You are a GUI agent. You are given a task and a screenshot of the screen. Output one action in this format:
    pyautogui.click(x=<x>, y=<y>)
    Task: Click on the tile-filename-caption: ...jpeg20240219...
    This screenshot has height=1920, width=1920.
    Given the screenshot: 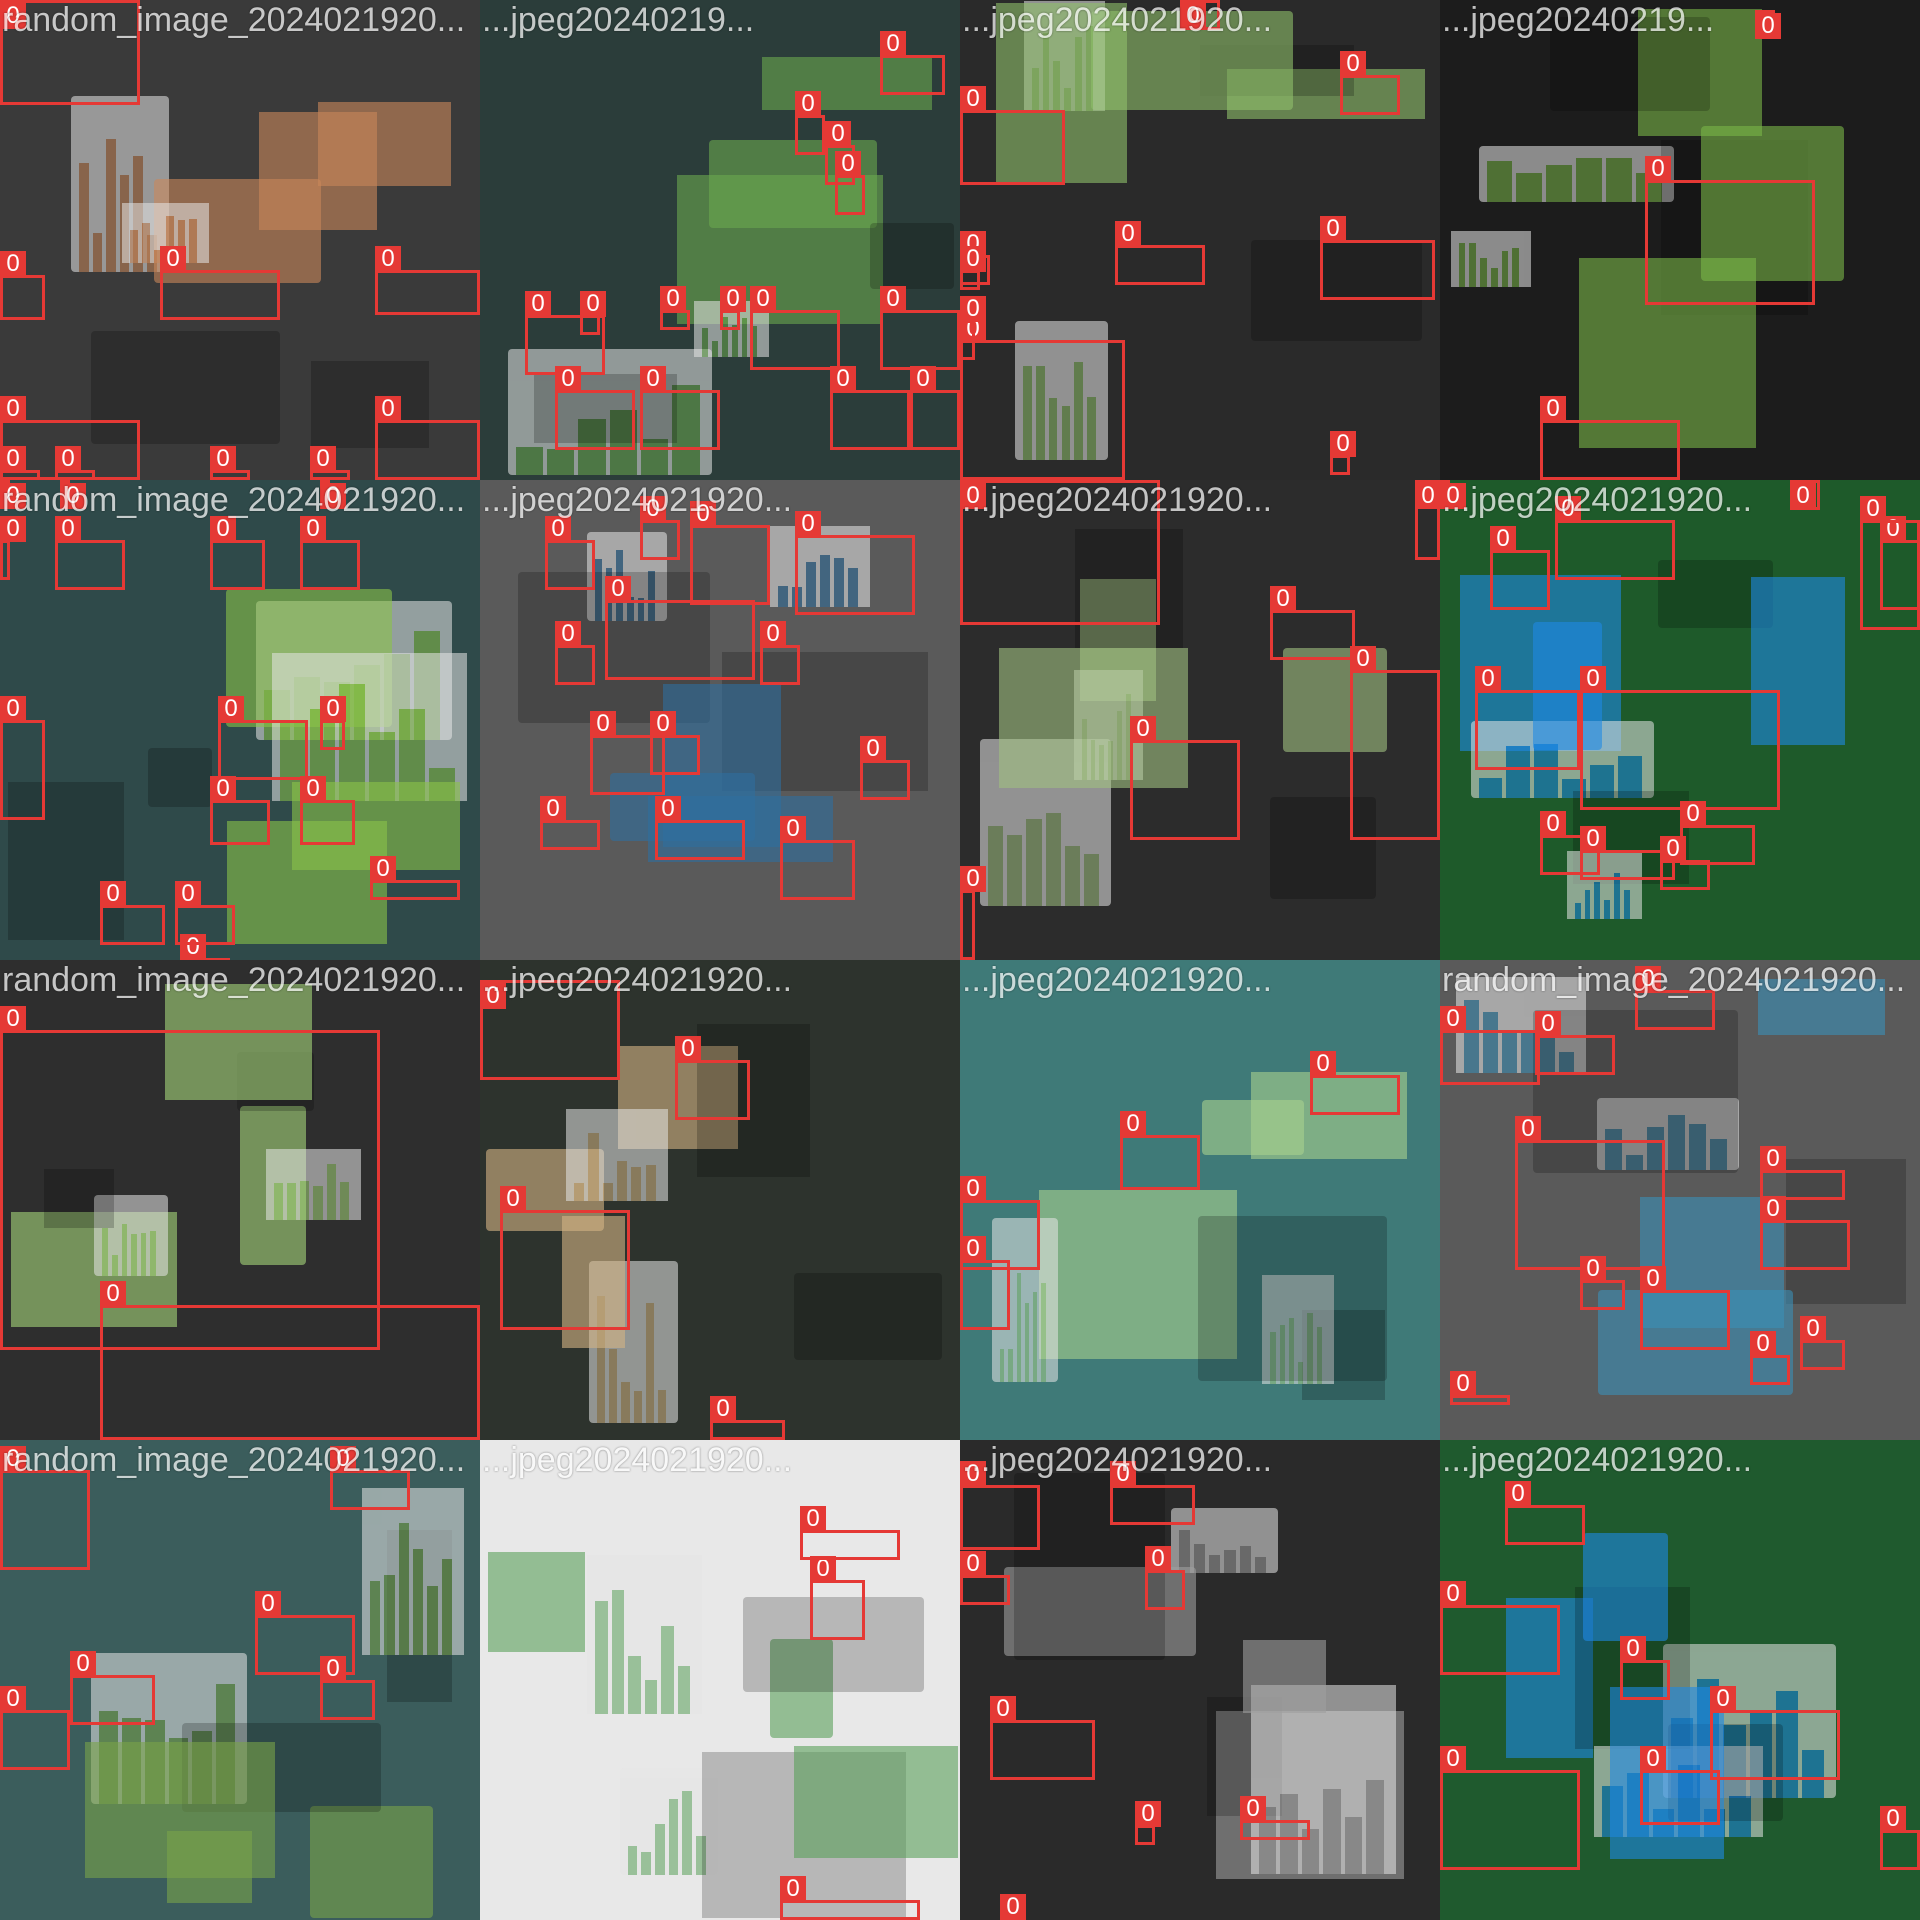 What is the action you would take?
    pyautogui.click(x=618, y=20)
    